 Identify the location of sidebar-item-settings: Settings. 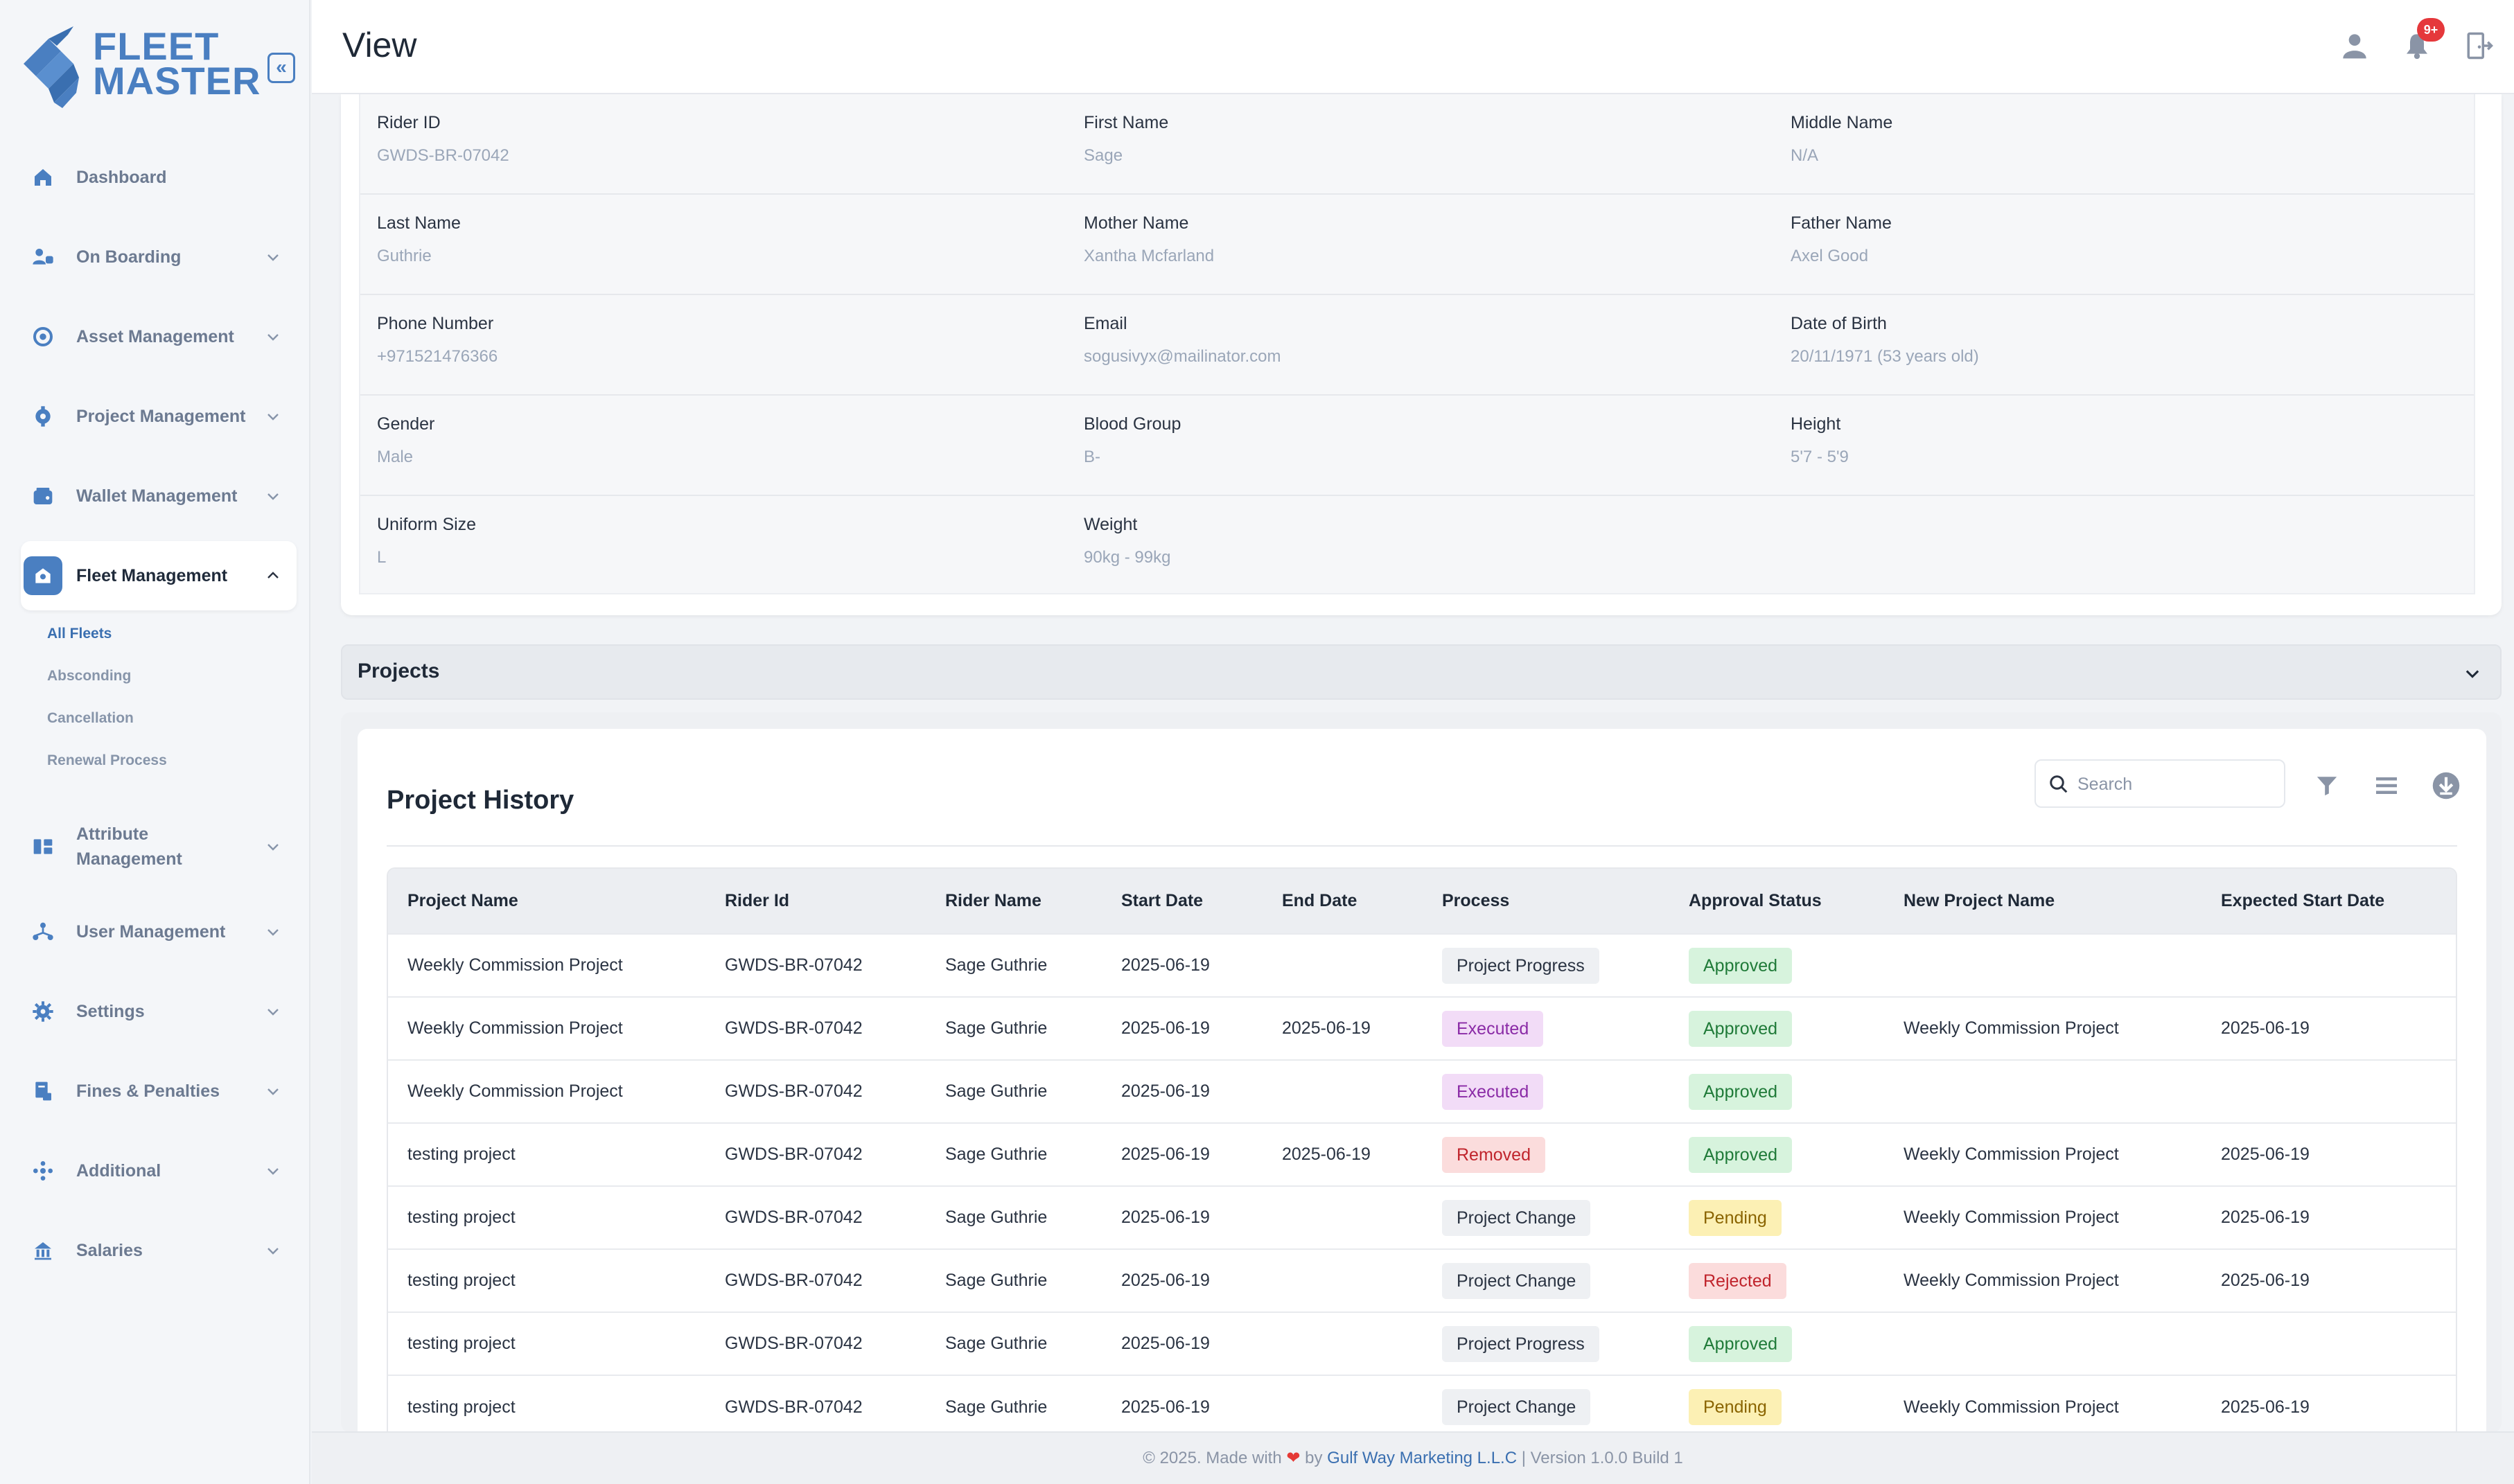
(159, 1011).